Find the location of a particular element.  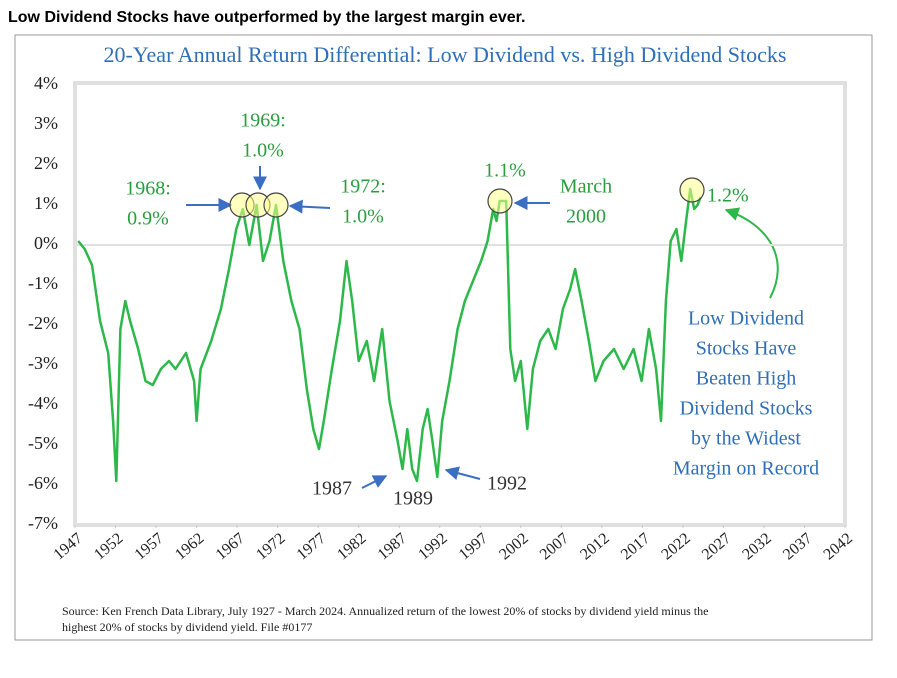

annotation: 1.1% is located at coordinates (505, 171).